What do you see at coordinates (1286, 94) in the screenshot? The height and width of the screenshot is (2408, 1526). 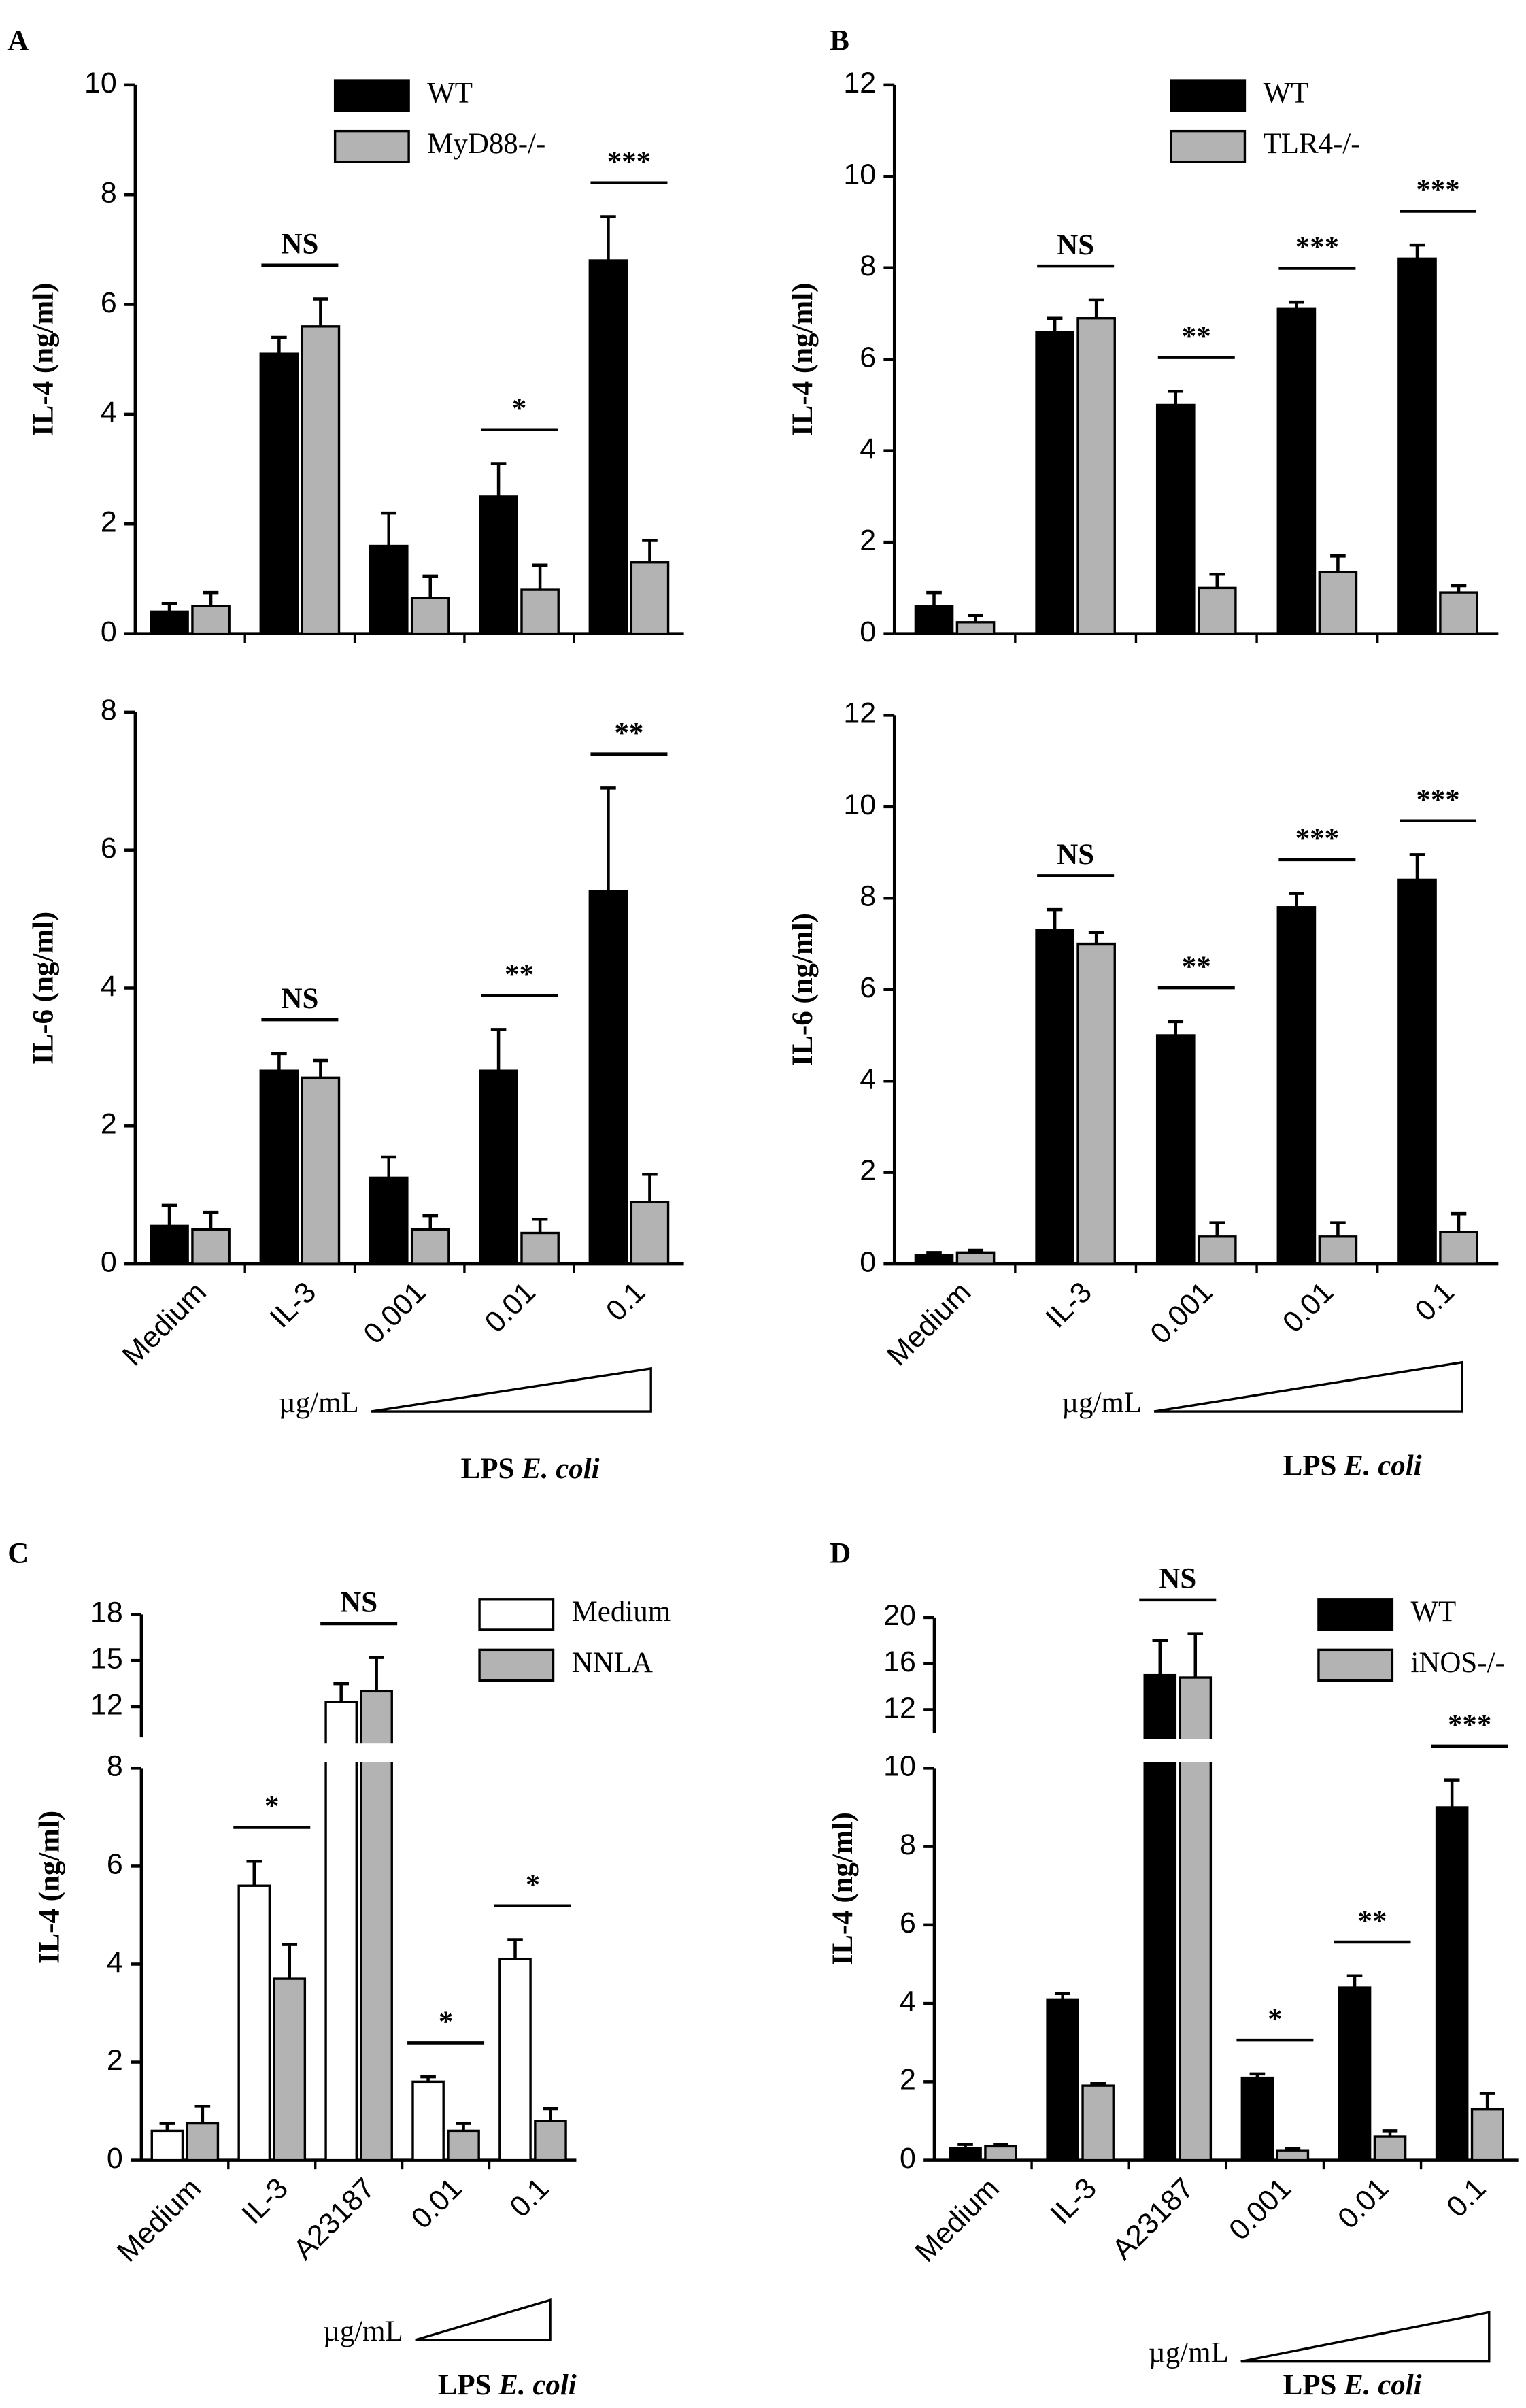 I see `legend-label: WT` at bounding box center [1286, 94].